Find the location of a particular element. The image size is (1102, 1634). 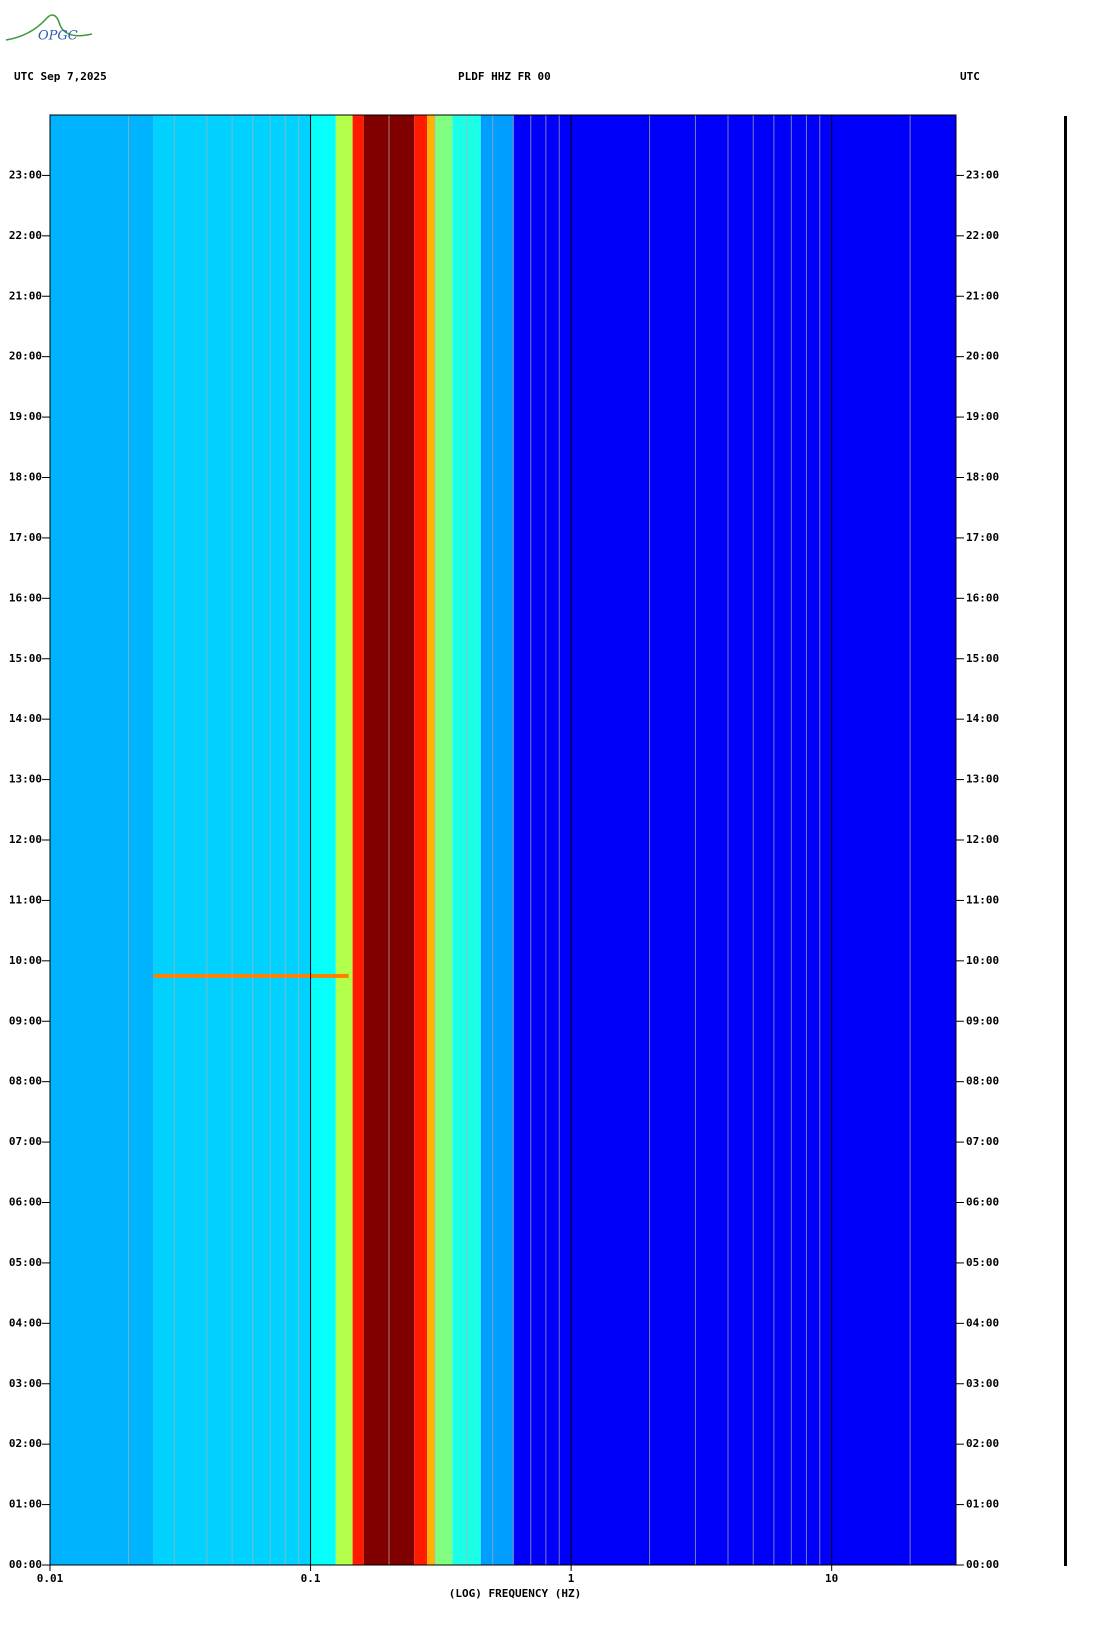

right-label: UTC is located at coordinates (970, 76).